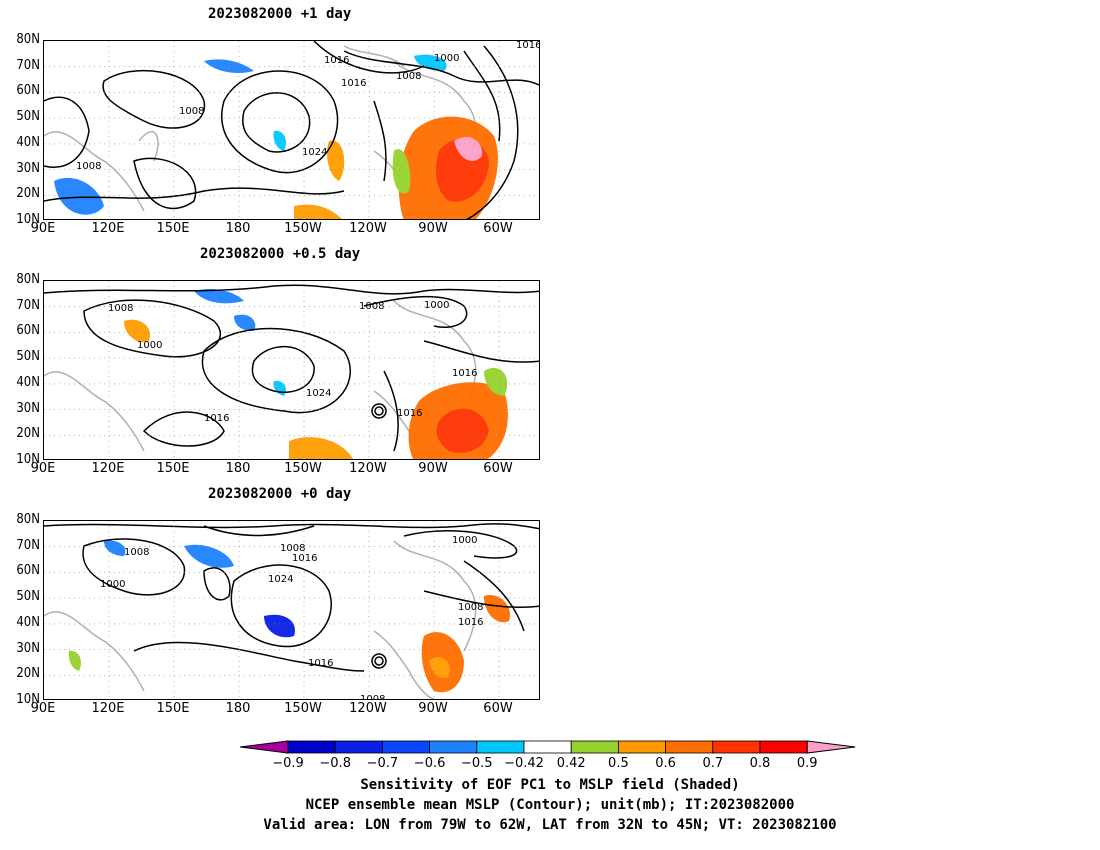 The image size is (1100, 850). Describe the element at coordinates (280, 254) in the screenshot. I see `panel-title-2: 2023082000 +0.5 day` at that location.